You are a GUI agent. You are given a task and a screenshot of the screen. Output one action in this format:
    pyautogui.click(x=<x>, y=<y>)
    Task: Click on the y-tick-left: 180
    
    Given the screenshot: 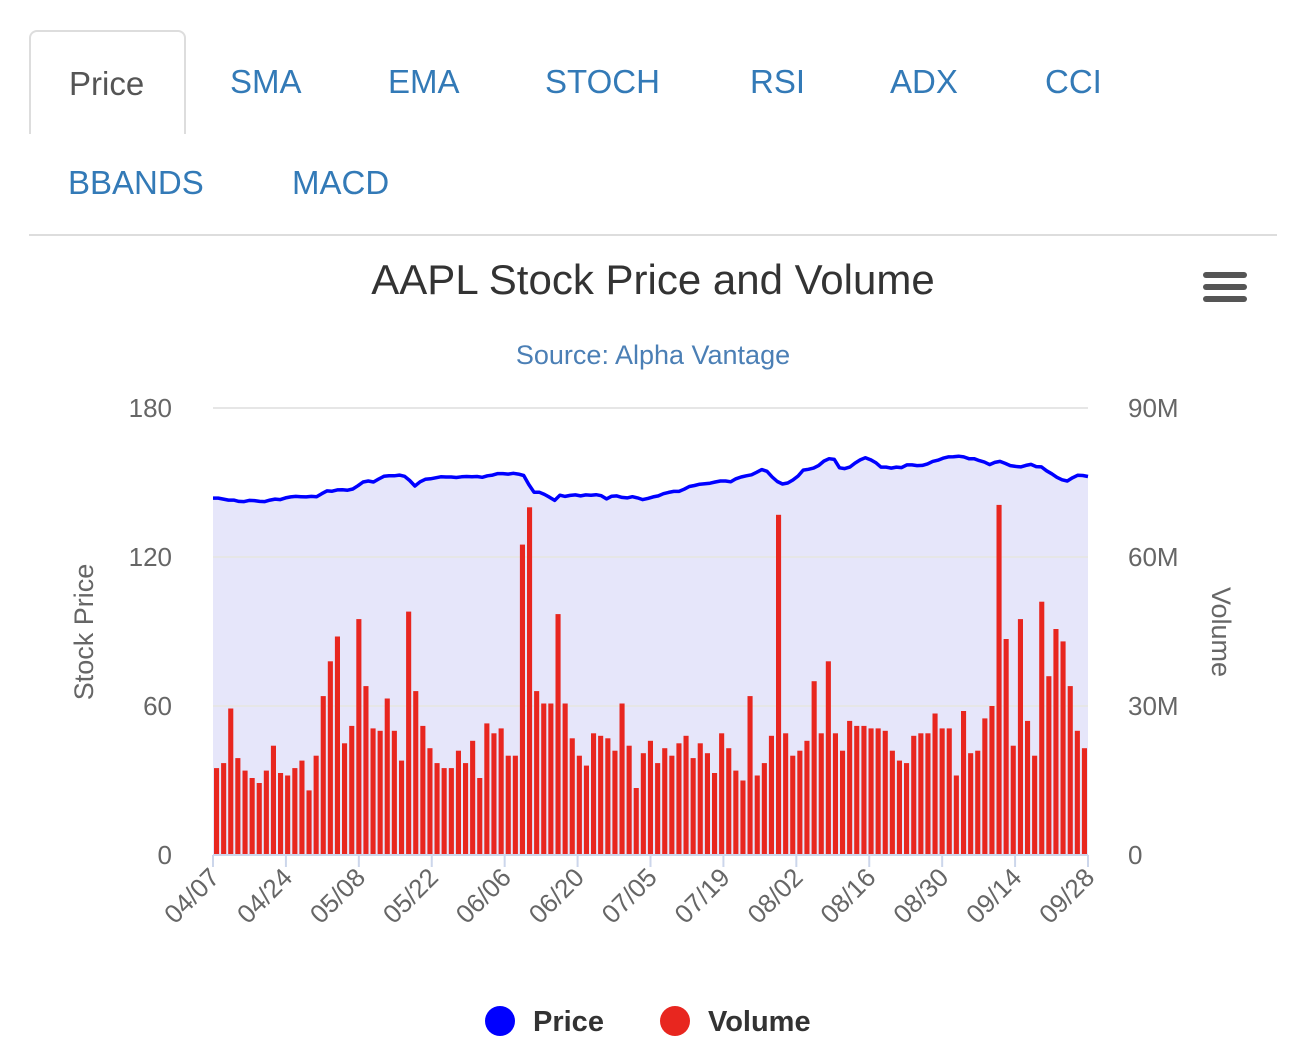 What is the action you would take?
    pyautogui.click(x=150, y=408)
    